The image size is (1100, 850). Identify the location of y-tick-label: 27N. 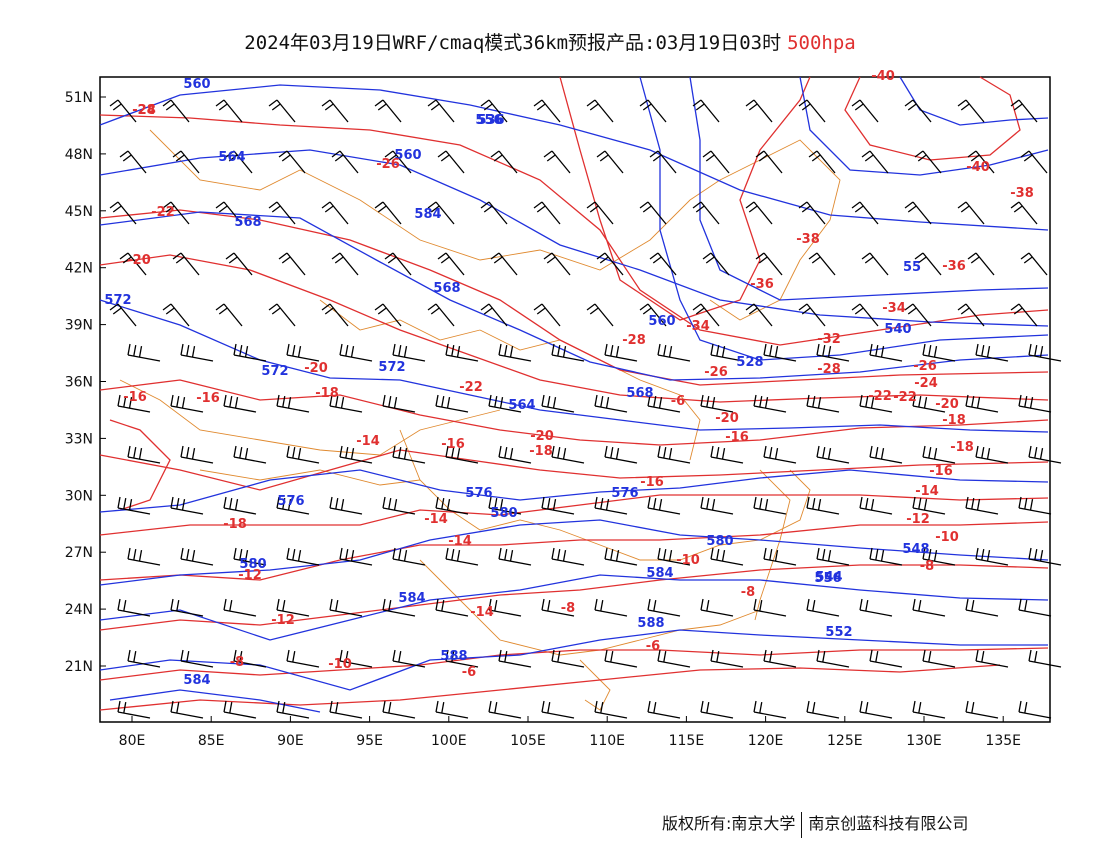
(79, 553).